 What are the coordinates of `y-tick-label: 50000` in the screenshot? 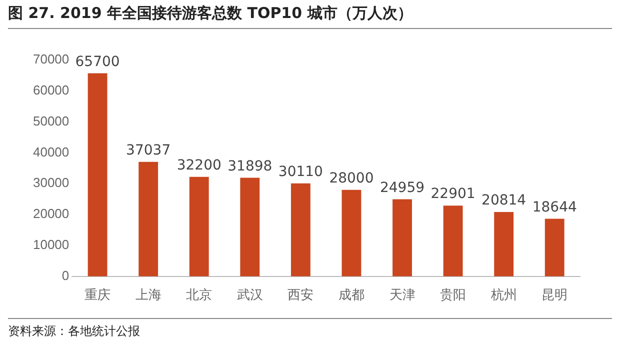 It's located at (51, 120).